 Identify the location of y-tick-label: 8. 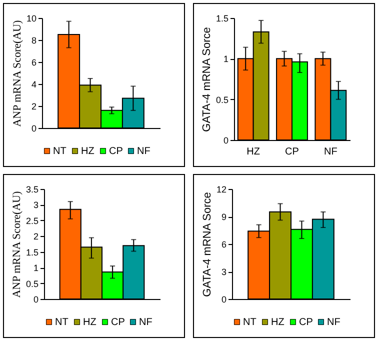
(33, 41).